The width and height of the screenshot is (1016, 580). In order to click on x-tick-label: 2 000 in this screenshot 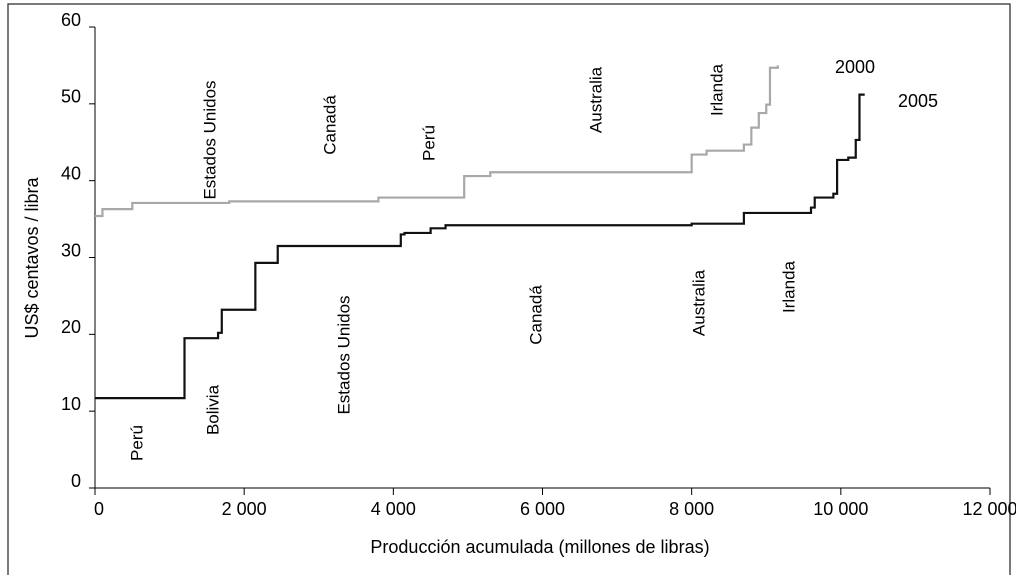, I will do `click(244, 509)`.